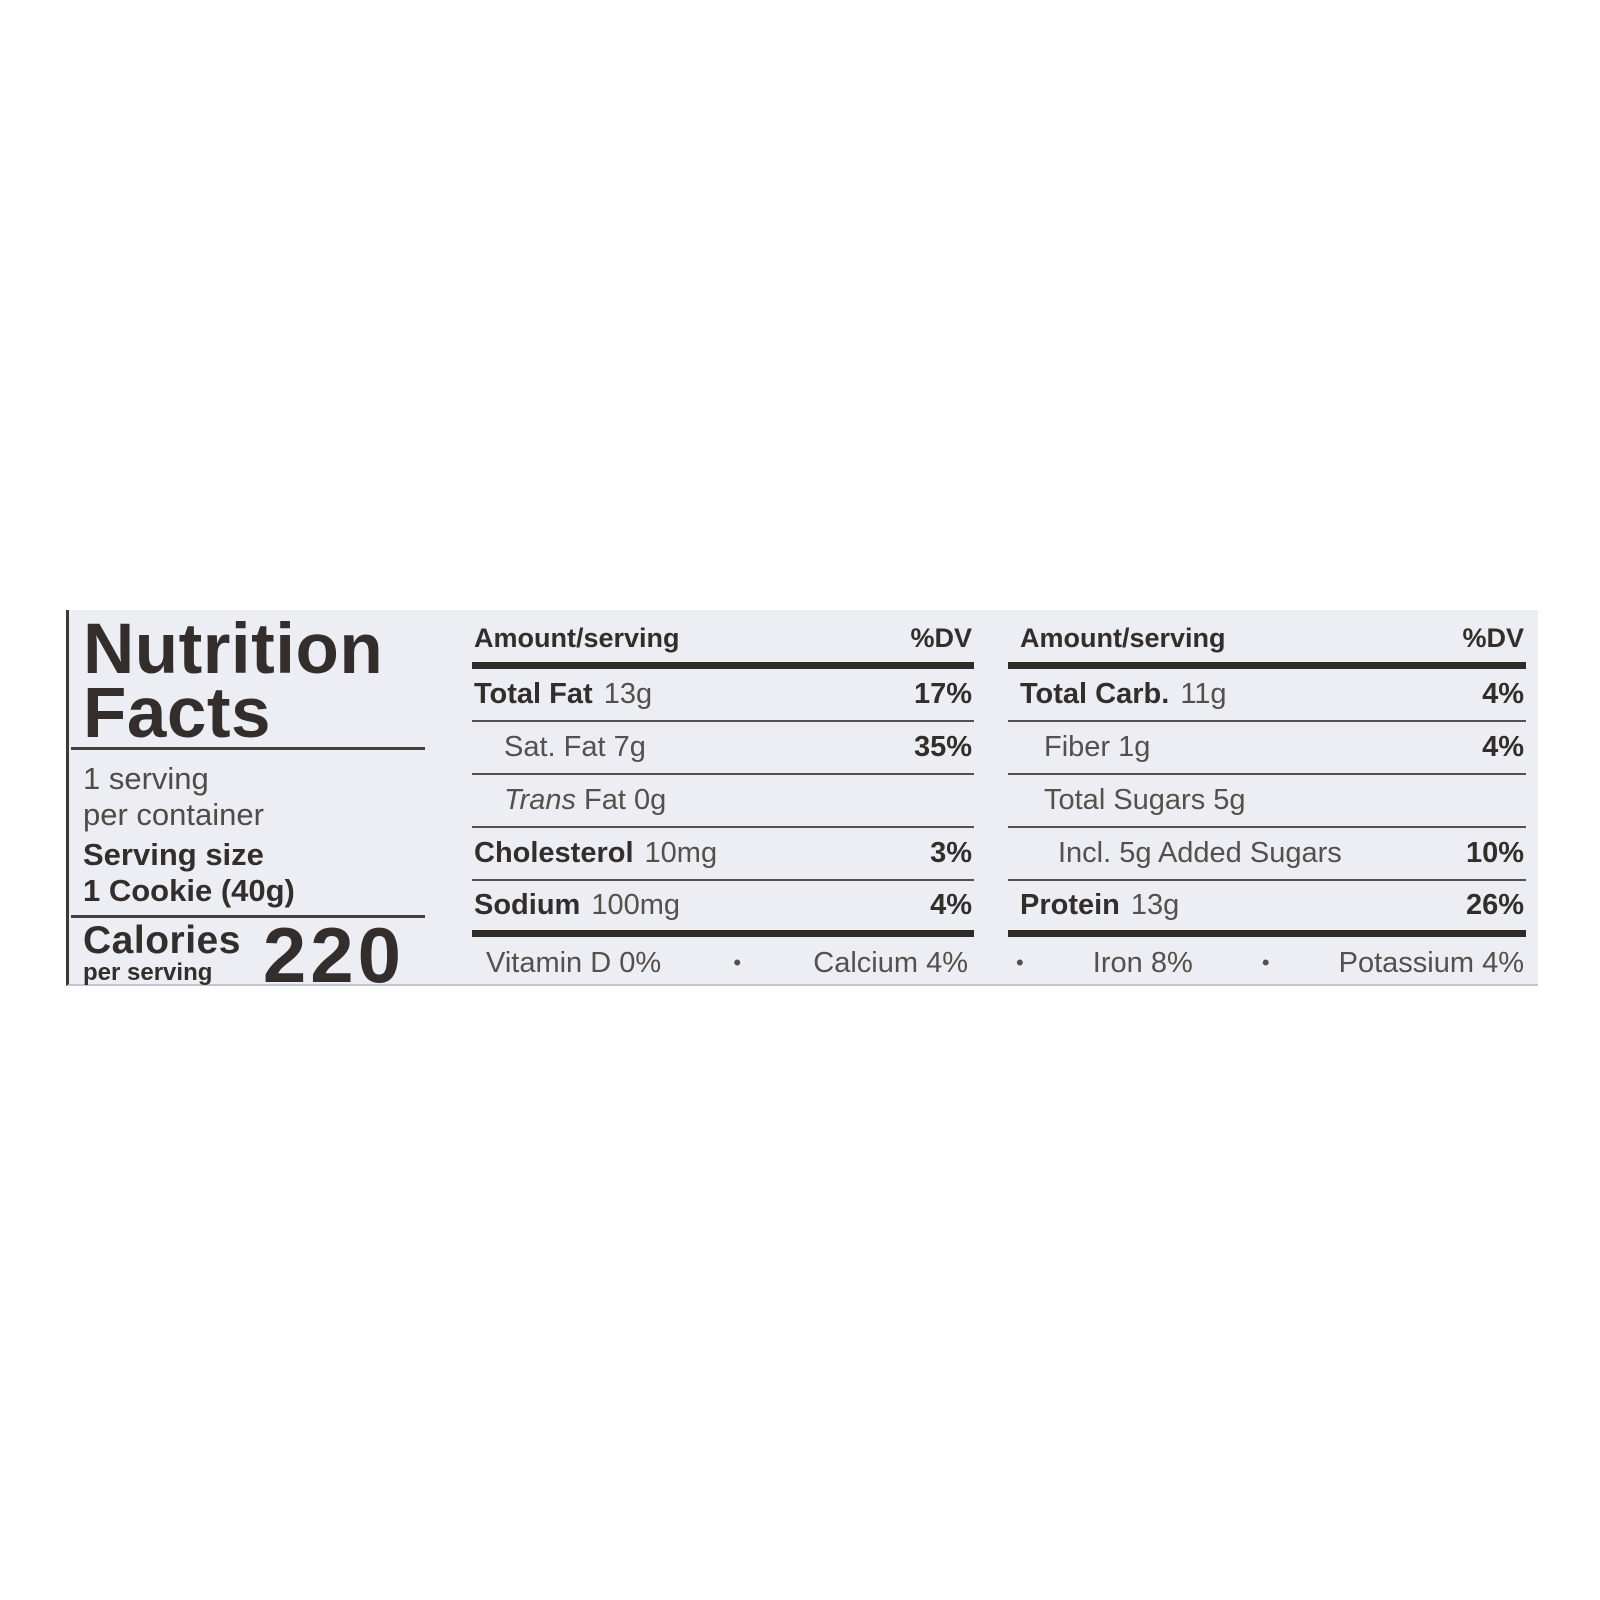 The height and width of the screenshot is (1600, 1600). Describe the element at coordinates (890, 962) in the screenshot. I see `calcium-value: Calcium 4%` at that location.